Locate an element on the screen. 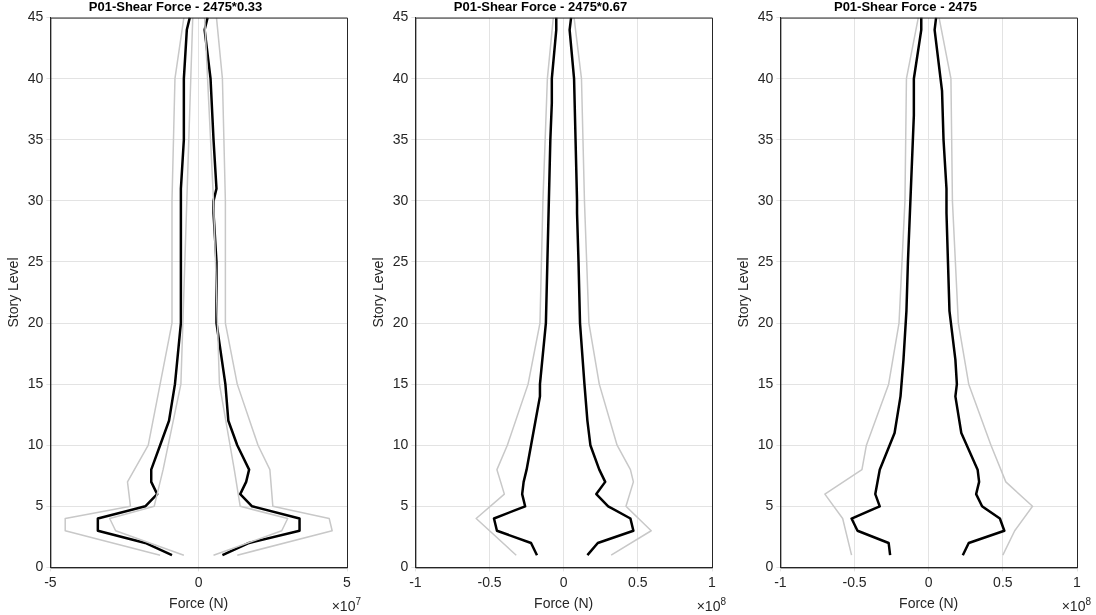  chart-title: P01-Shear Force - 2475 is located at coordinates (905, 7).